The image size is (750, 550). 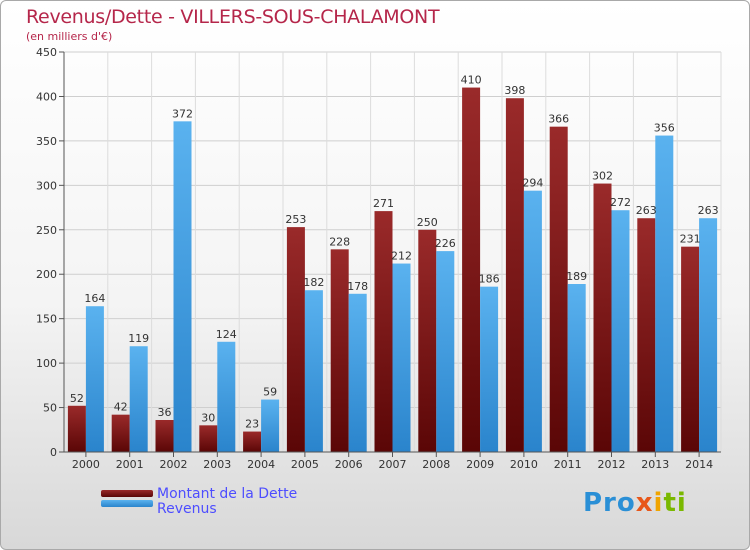 What do you see at coordinates (646, 335) in the screenshot?
I see `bar-debt-2013` at bounding box center [646, 335].